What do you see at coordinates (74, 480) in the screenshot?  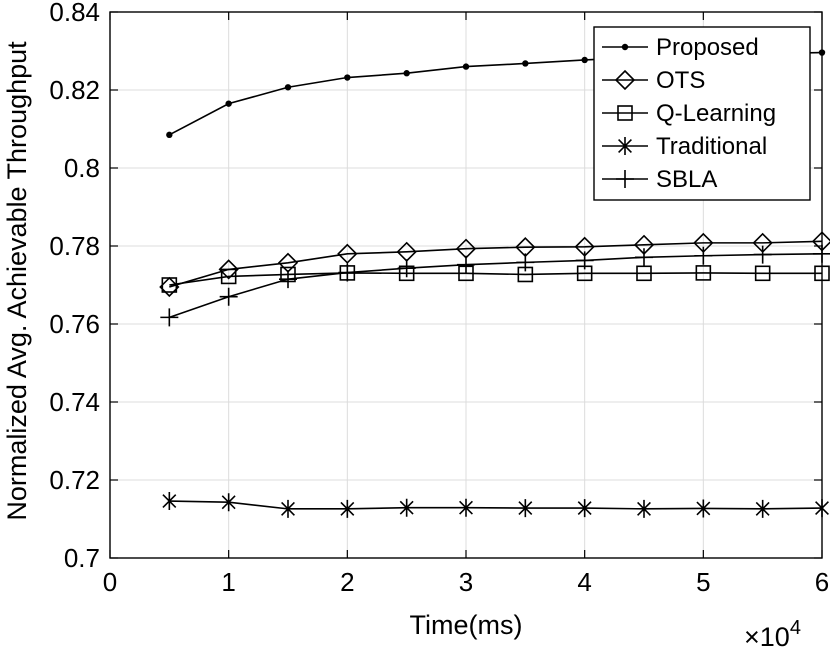 I see `y-tick-label: 0.72` at bounding box center [74, 480].